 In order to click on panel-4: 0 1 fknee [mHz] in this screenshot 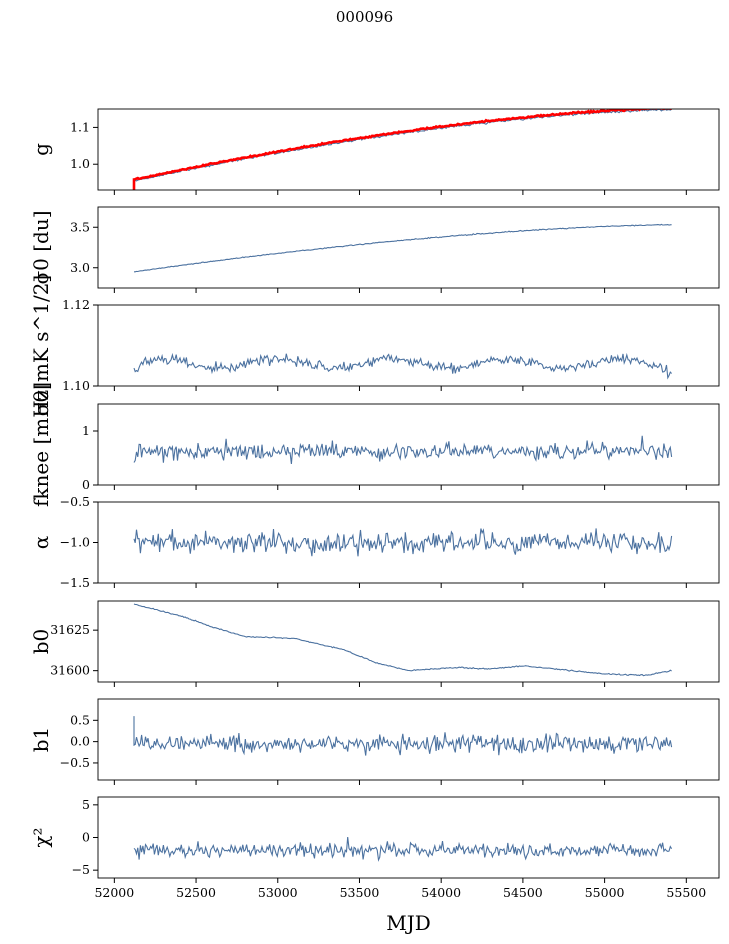, I will do `click(374, 444)`.